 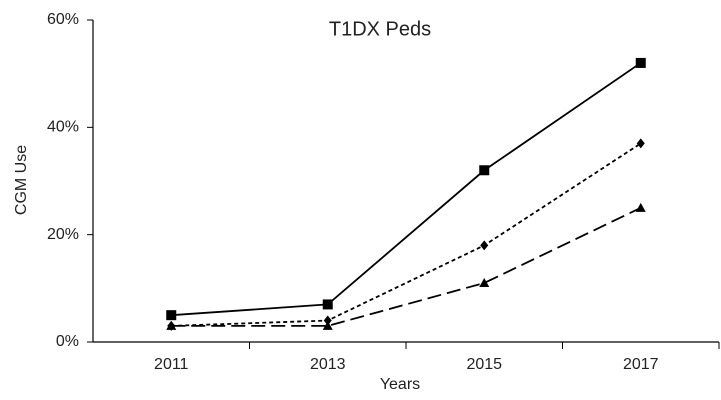 What do you see at coordinates (63, 127) in the screenshot?
I see `y-tick-label: 40%` at bounding box center [63, 127].